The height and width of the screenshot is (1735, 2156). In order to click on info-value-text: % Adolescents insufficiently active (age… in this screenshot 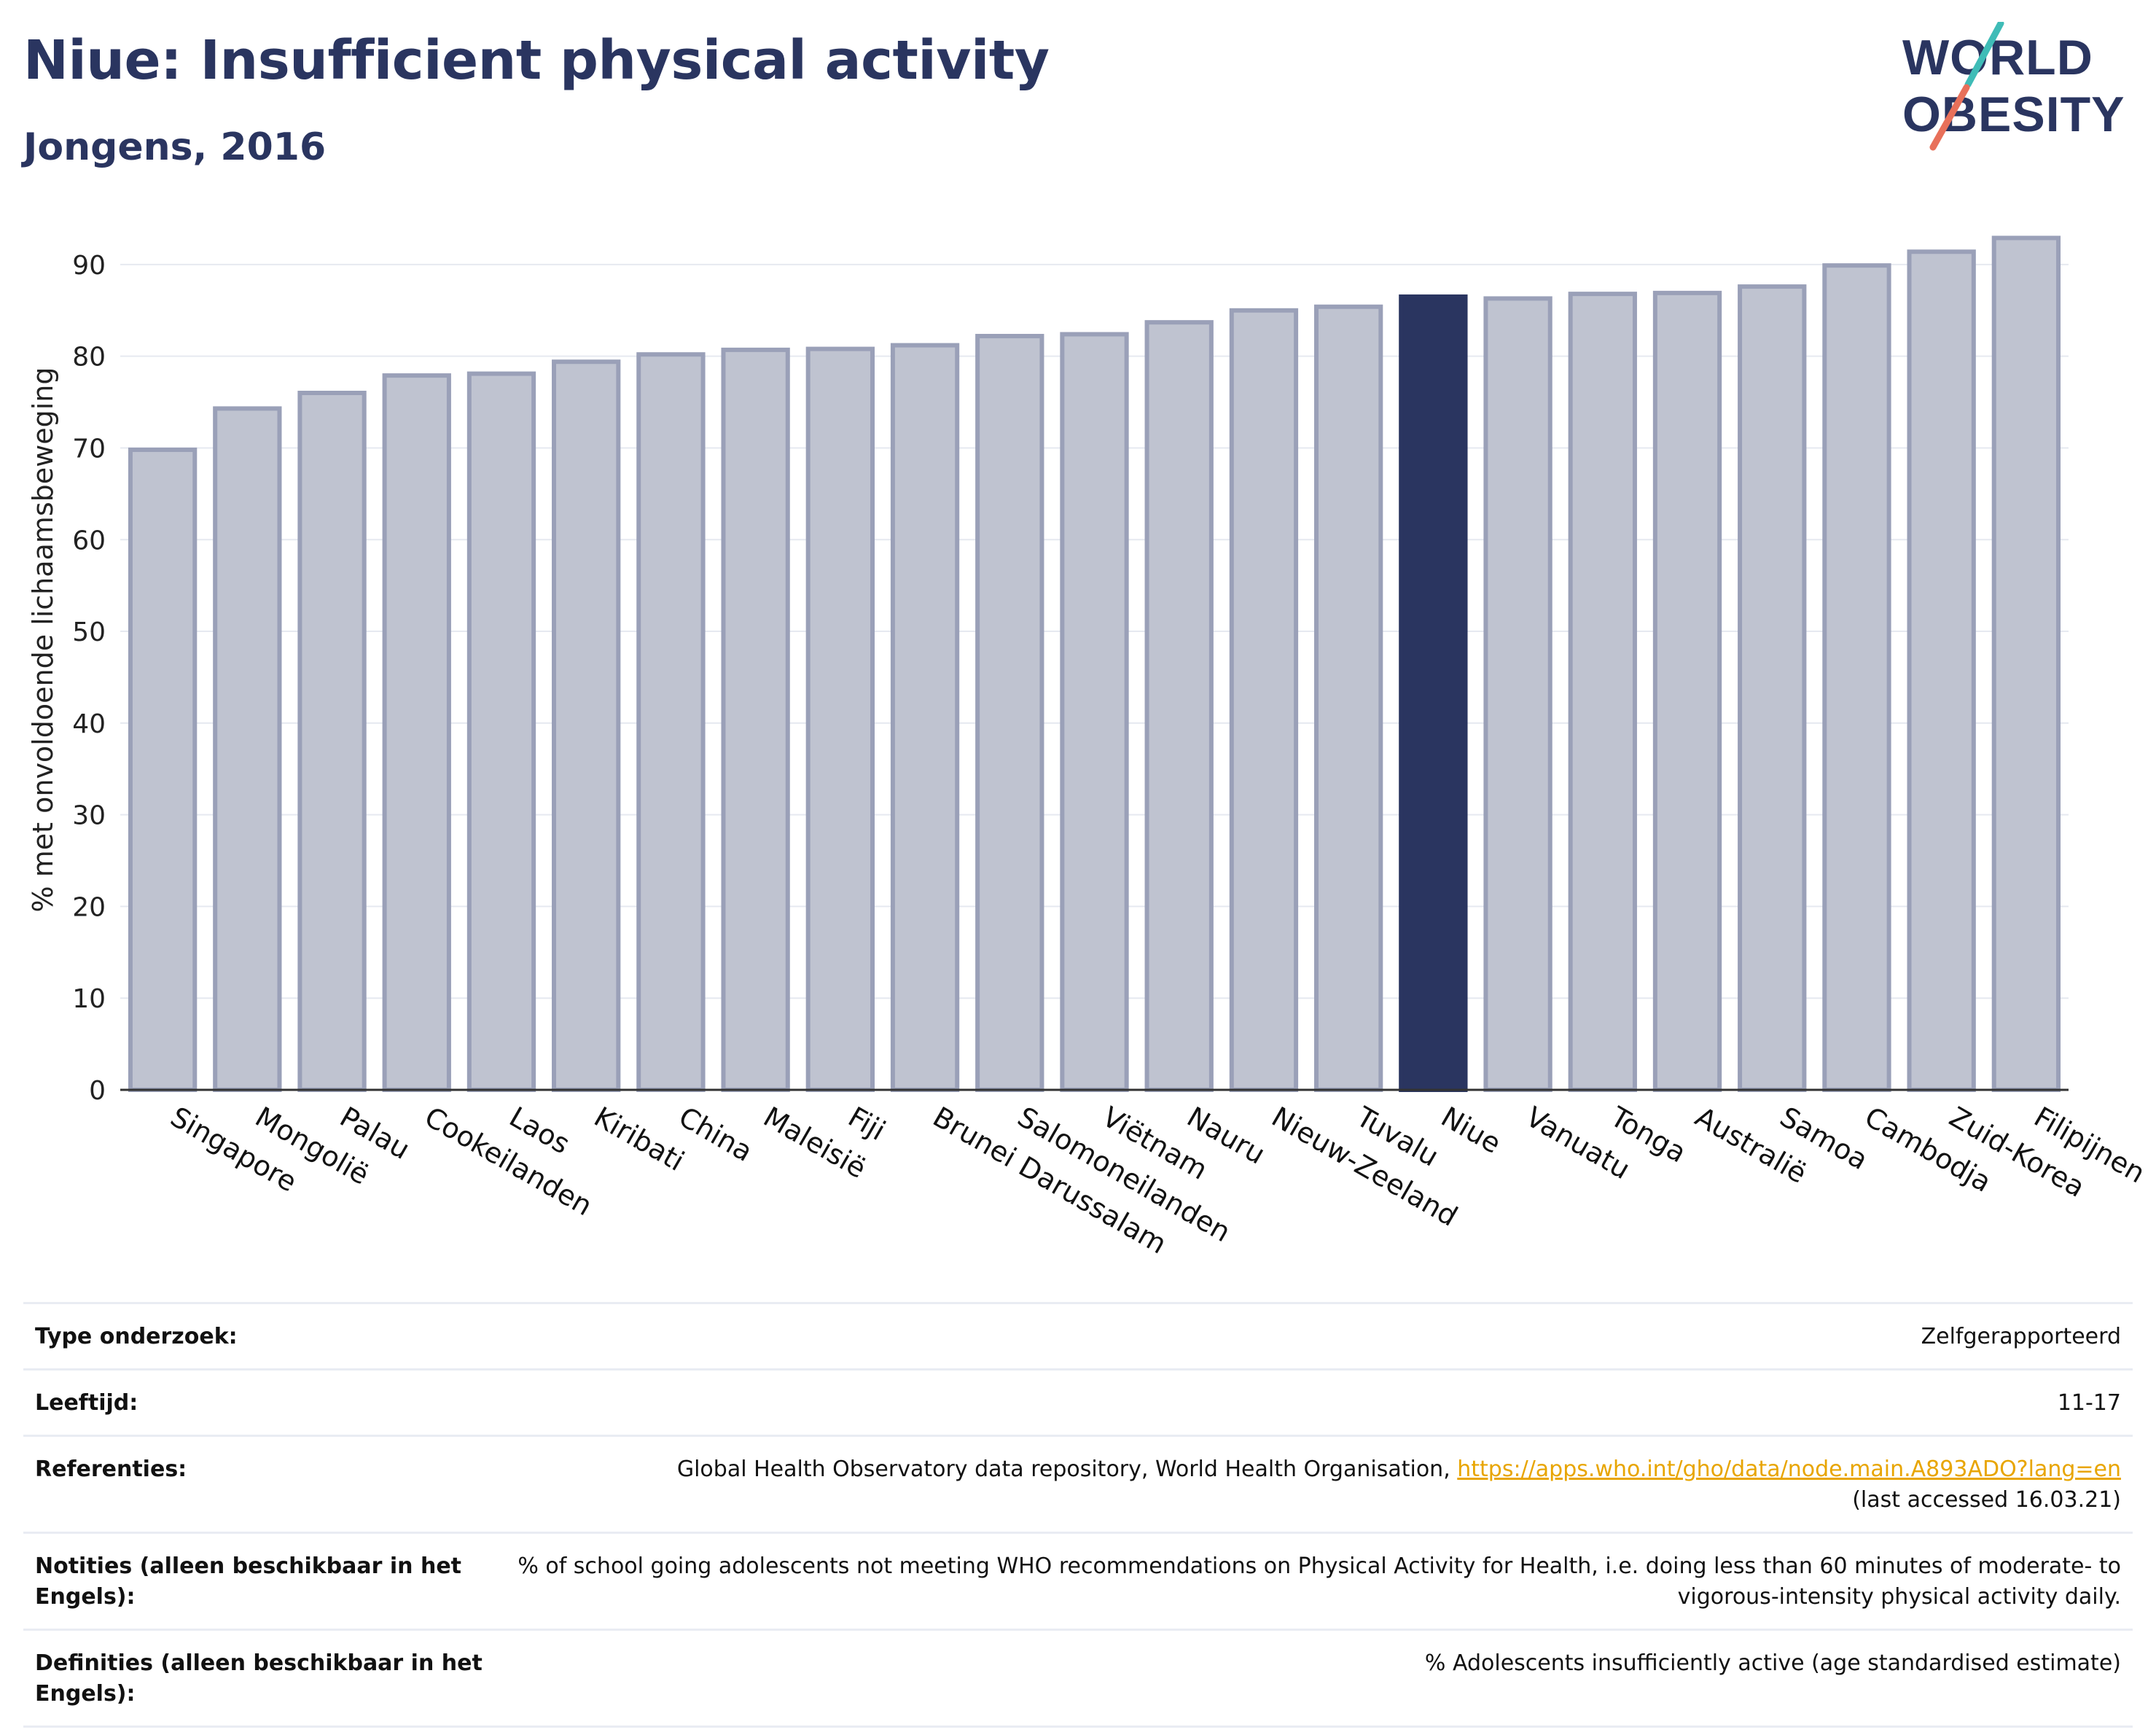, I will do `click(1772, 1663)`.